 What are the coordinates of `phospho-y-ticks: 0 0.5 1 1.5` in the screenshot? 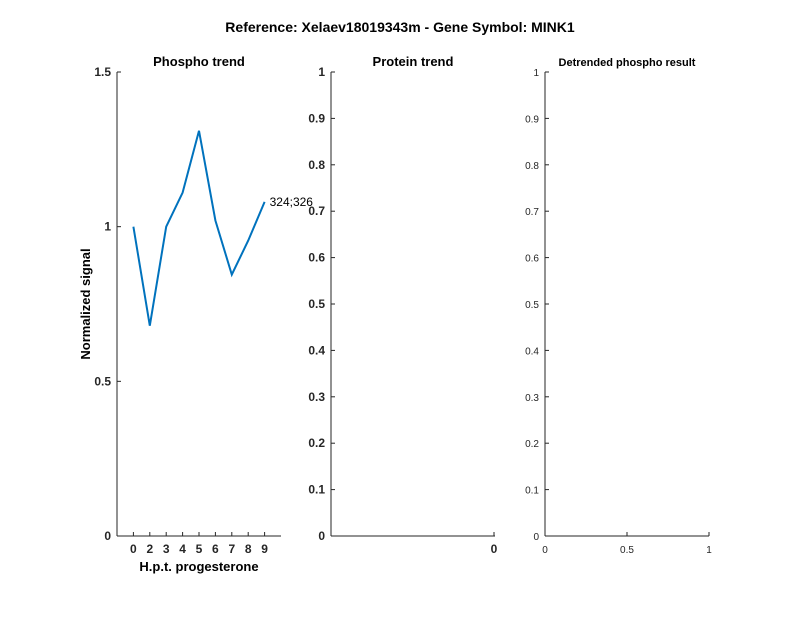 It's located at (107, 304).